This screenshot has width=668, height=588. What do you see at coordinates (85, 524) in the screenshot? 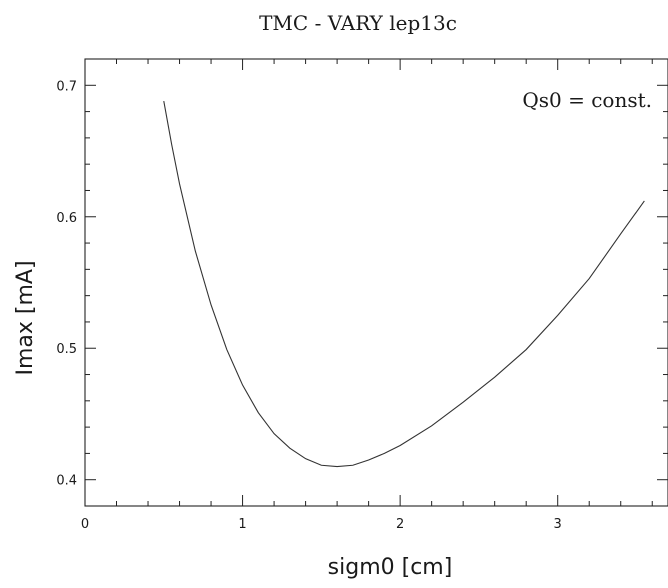
I see `x-tick-label: 0` at bounding box center [85, 524].